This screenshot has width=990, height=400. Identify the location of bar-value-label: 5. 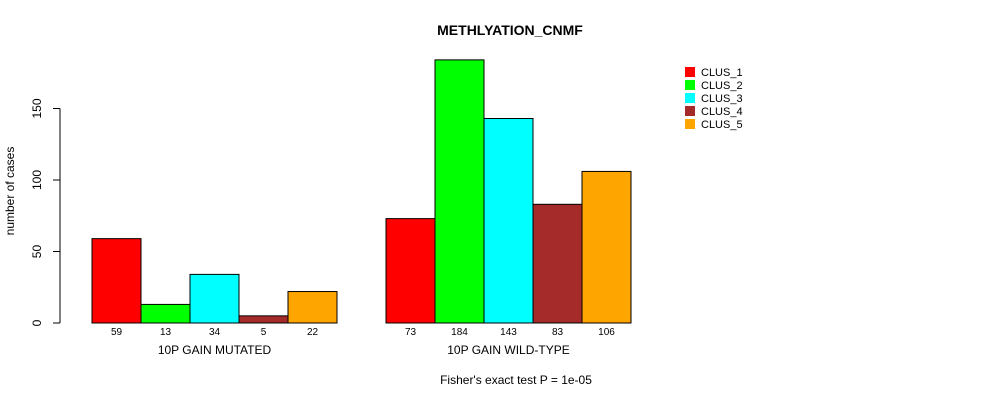
(264, 332).